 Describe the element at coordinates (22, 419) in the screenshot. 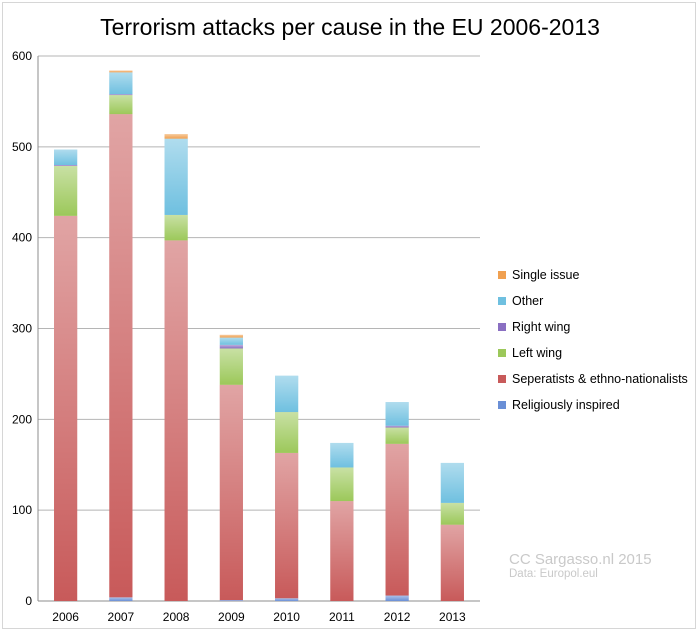

I see `y-tick-label: 200` at that location.